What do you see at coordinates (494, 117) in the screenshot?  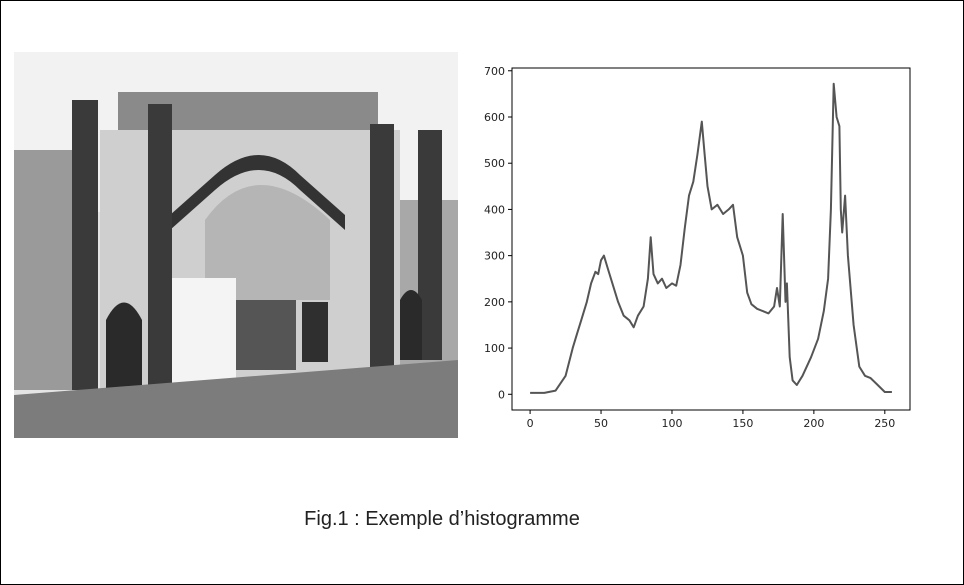 I see `y-tick-label: 600` at bounding box center [494, 117].